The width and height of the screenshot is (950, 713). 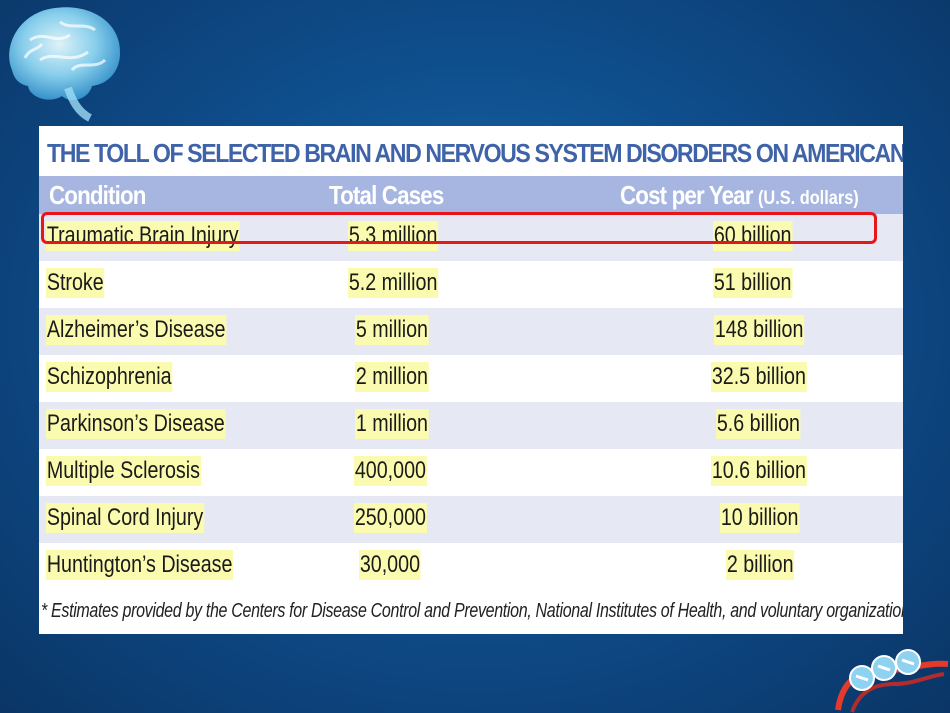 What do you see at coordinates (471, 284) in the screenshot?
I see `table-row: Stroke 5.2 million 51 billion` at bounding box center [471, 284].